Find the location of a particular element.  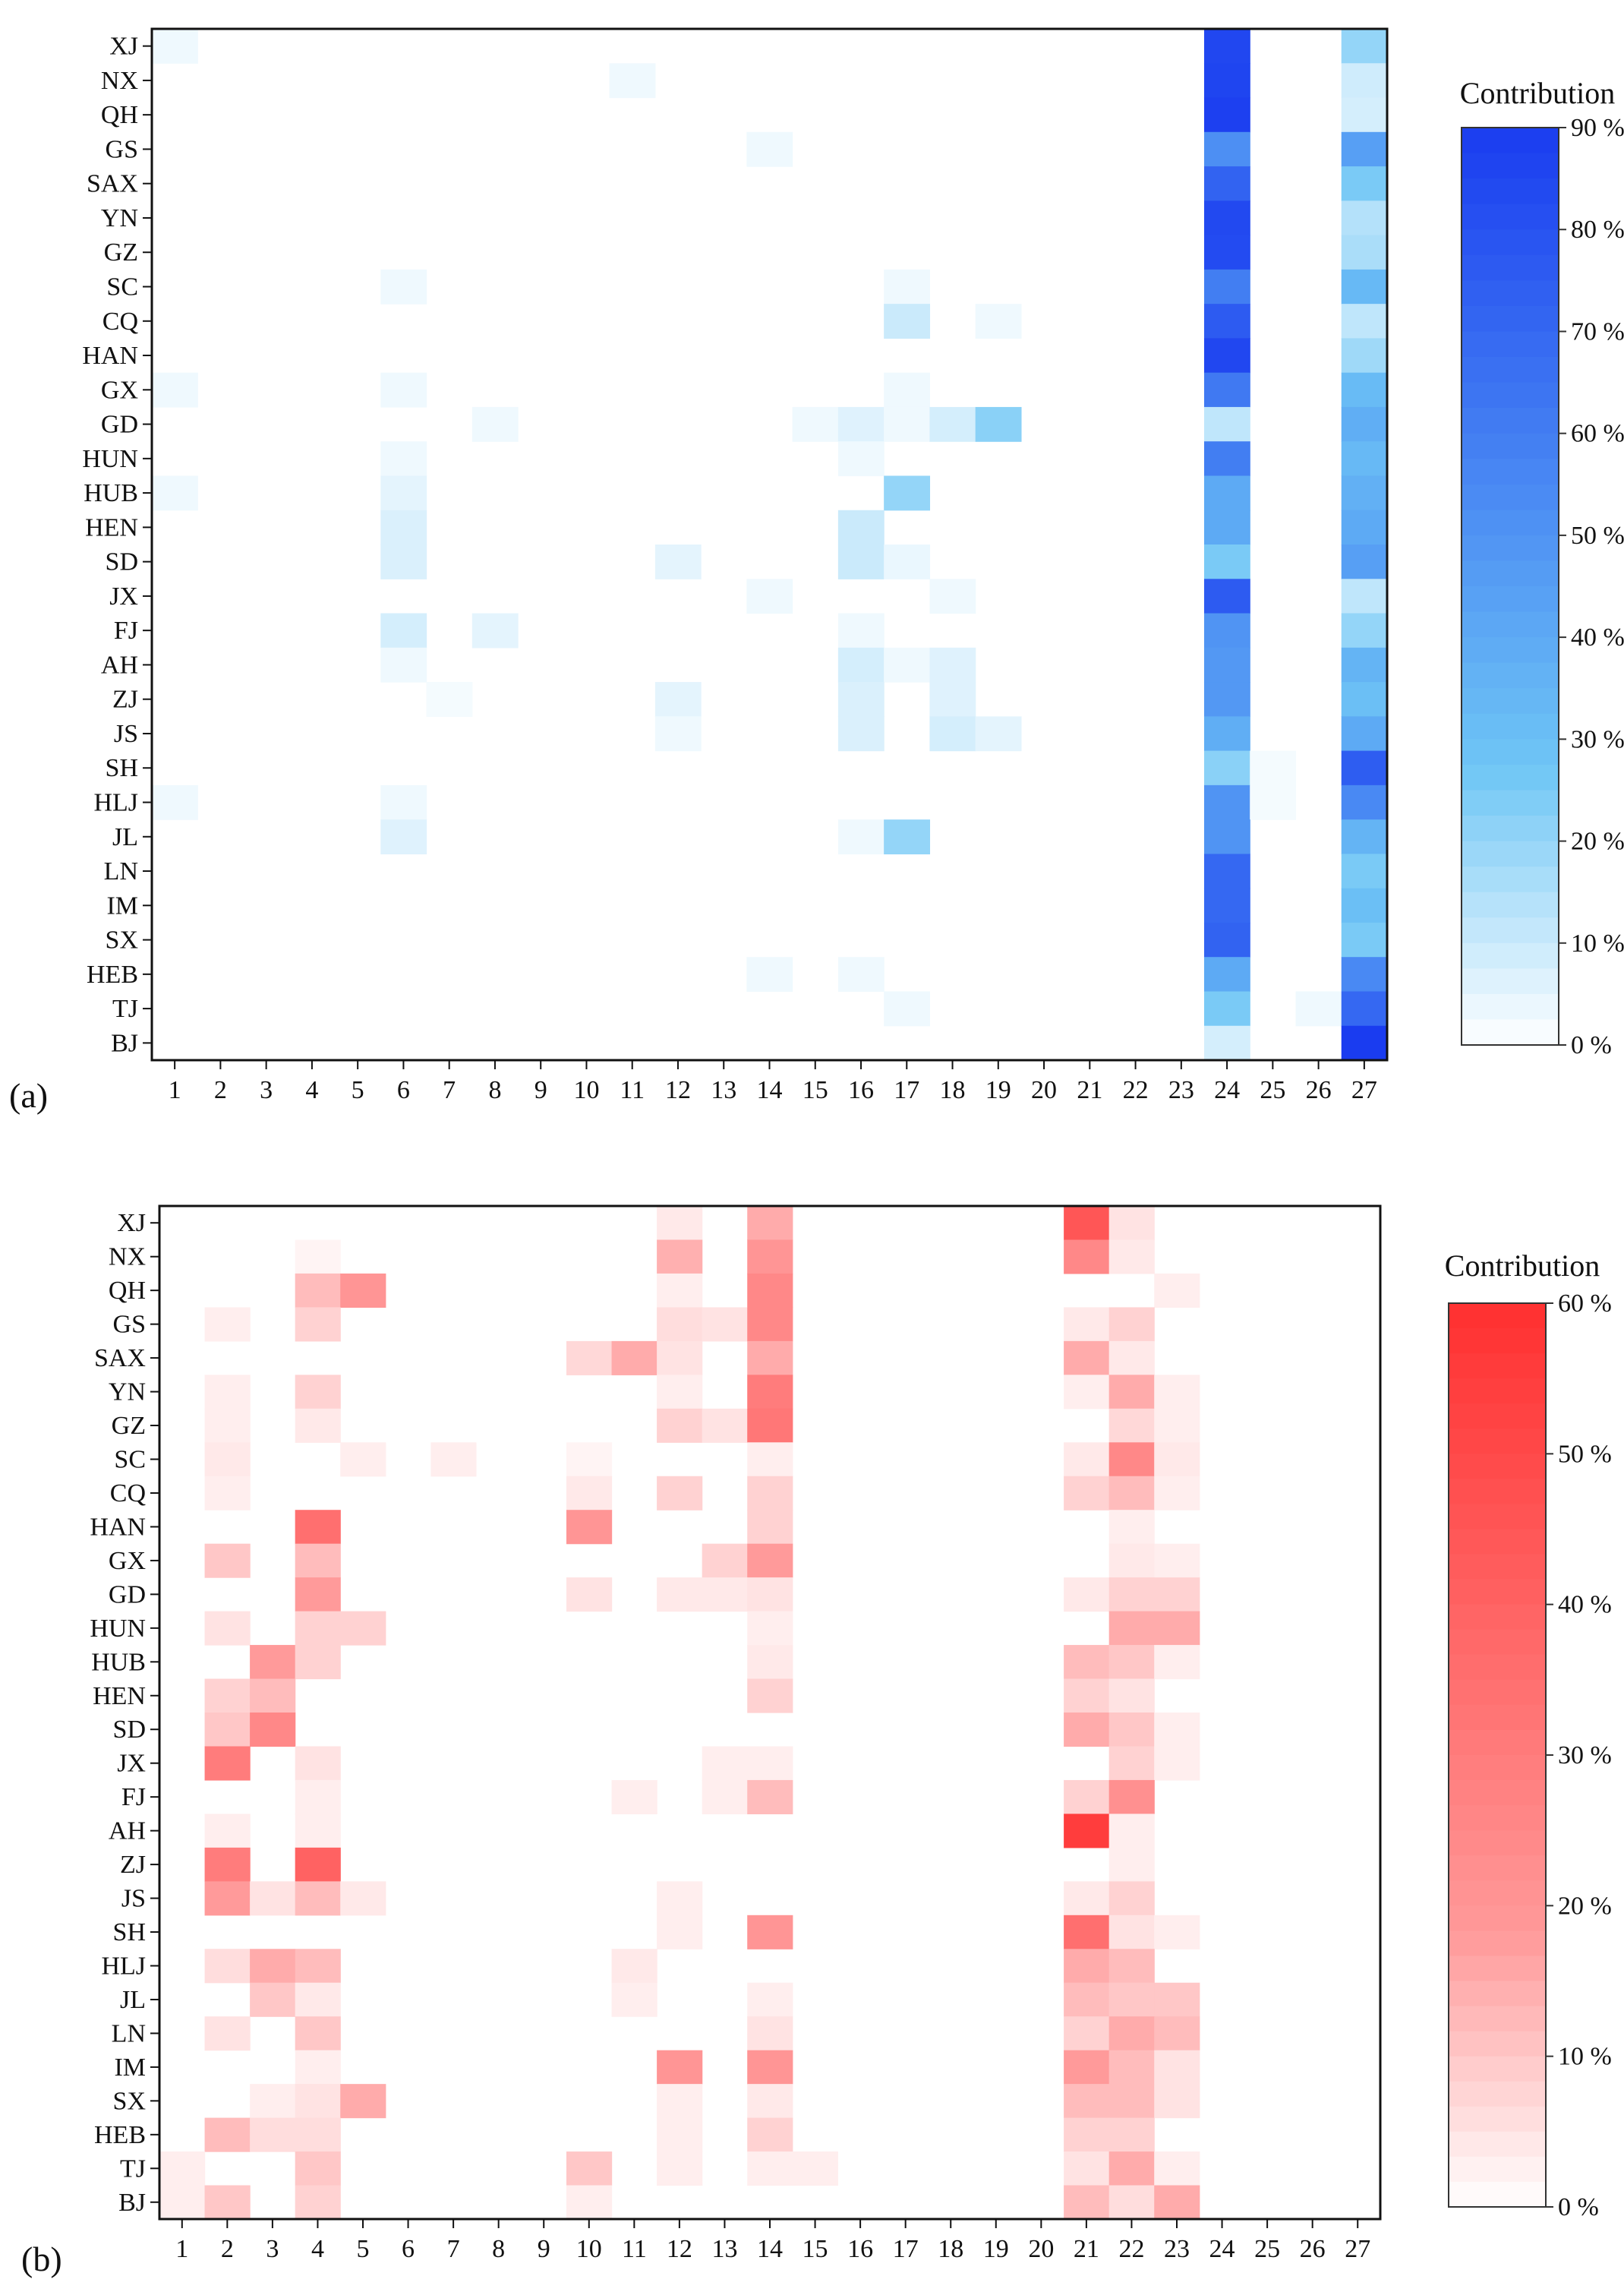

y-tick-label: IM is located at coordinates (130, 2068).